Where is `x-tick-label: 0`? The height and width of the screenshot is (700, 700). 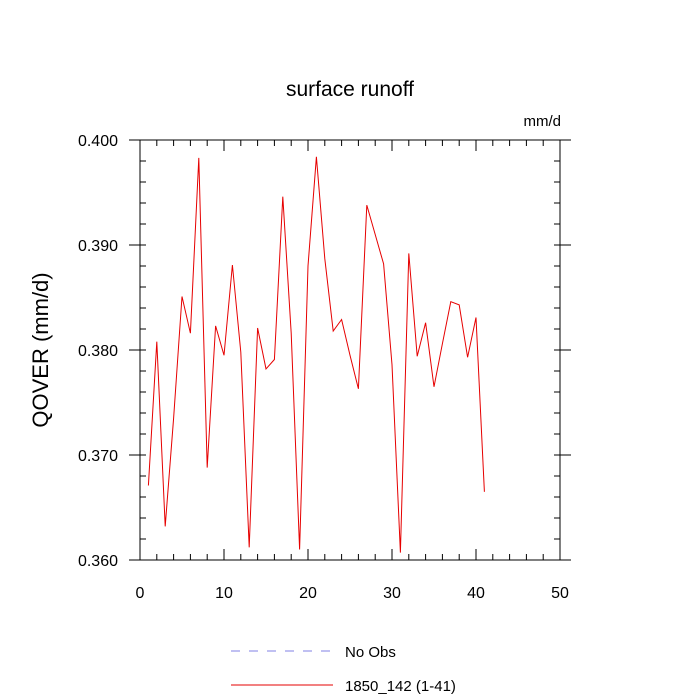 x-tick-label: 0 is located at coordinates (140, 593).